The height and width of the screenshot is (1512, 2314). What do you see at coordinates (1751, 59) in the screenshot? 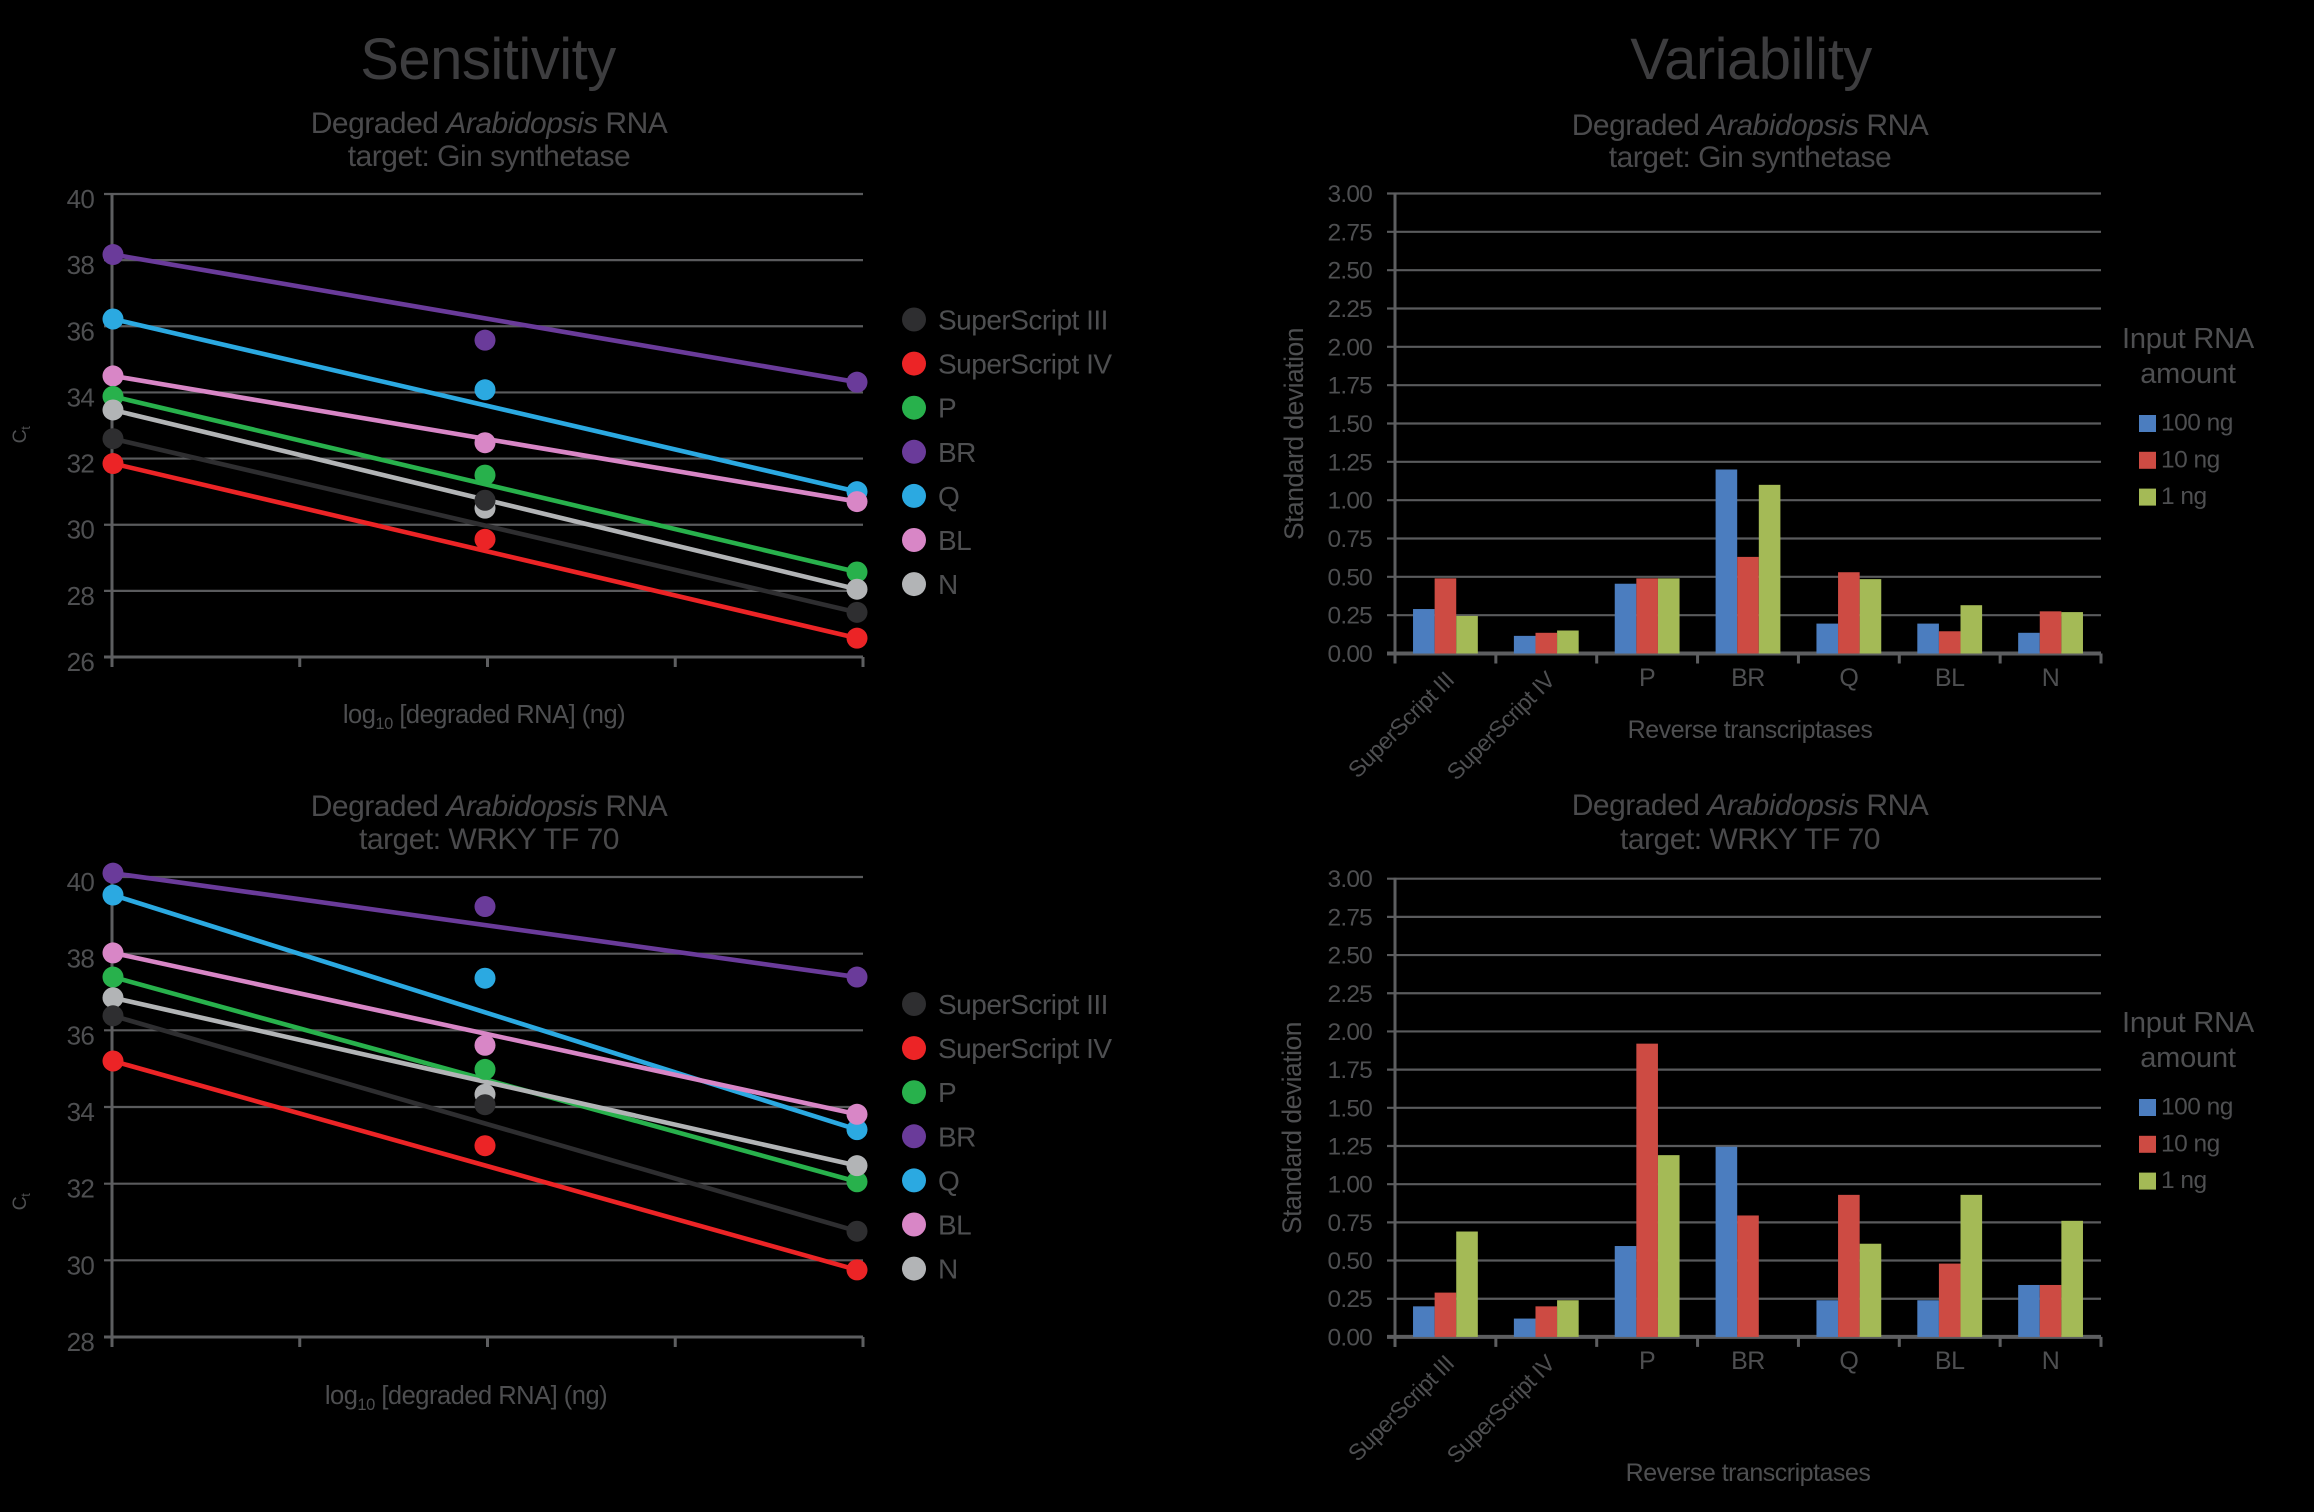
I see `svg-text: Variability` at bounding box center [1751, 59].